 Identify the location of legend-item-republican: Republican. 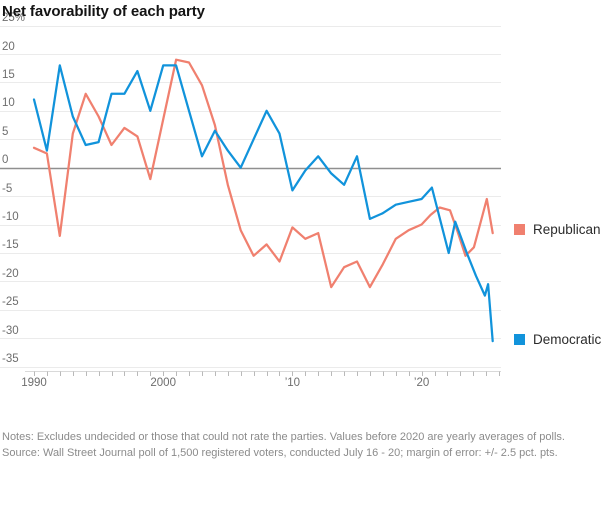
(557, 229).